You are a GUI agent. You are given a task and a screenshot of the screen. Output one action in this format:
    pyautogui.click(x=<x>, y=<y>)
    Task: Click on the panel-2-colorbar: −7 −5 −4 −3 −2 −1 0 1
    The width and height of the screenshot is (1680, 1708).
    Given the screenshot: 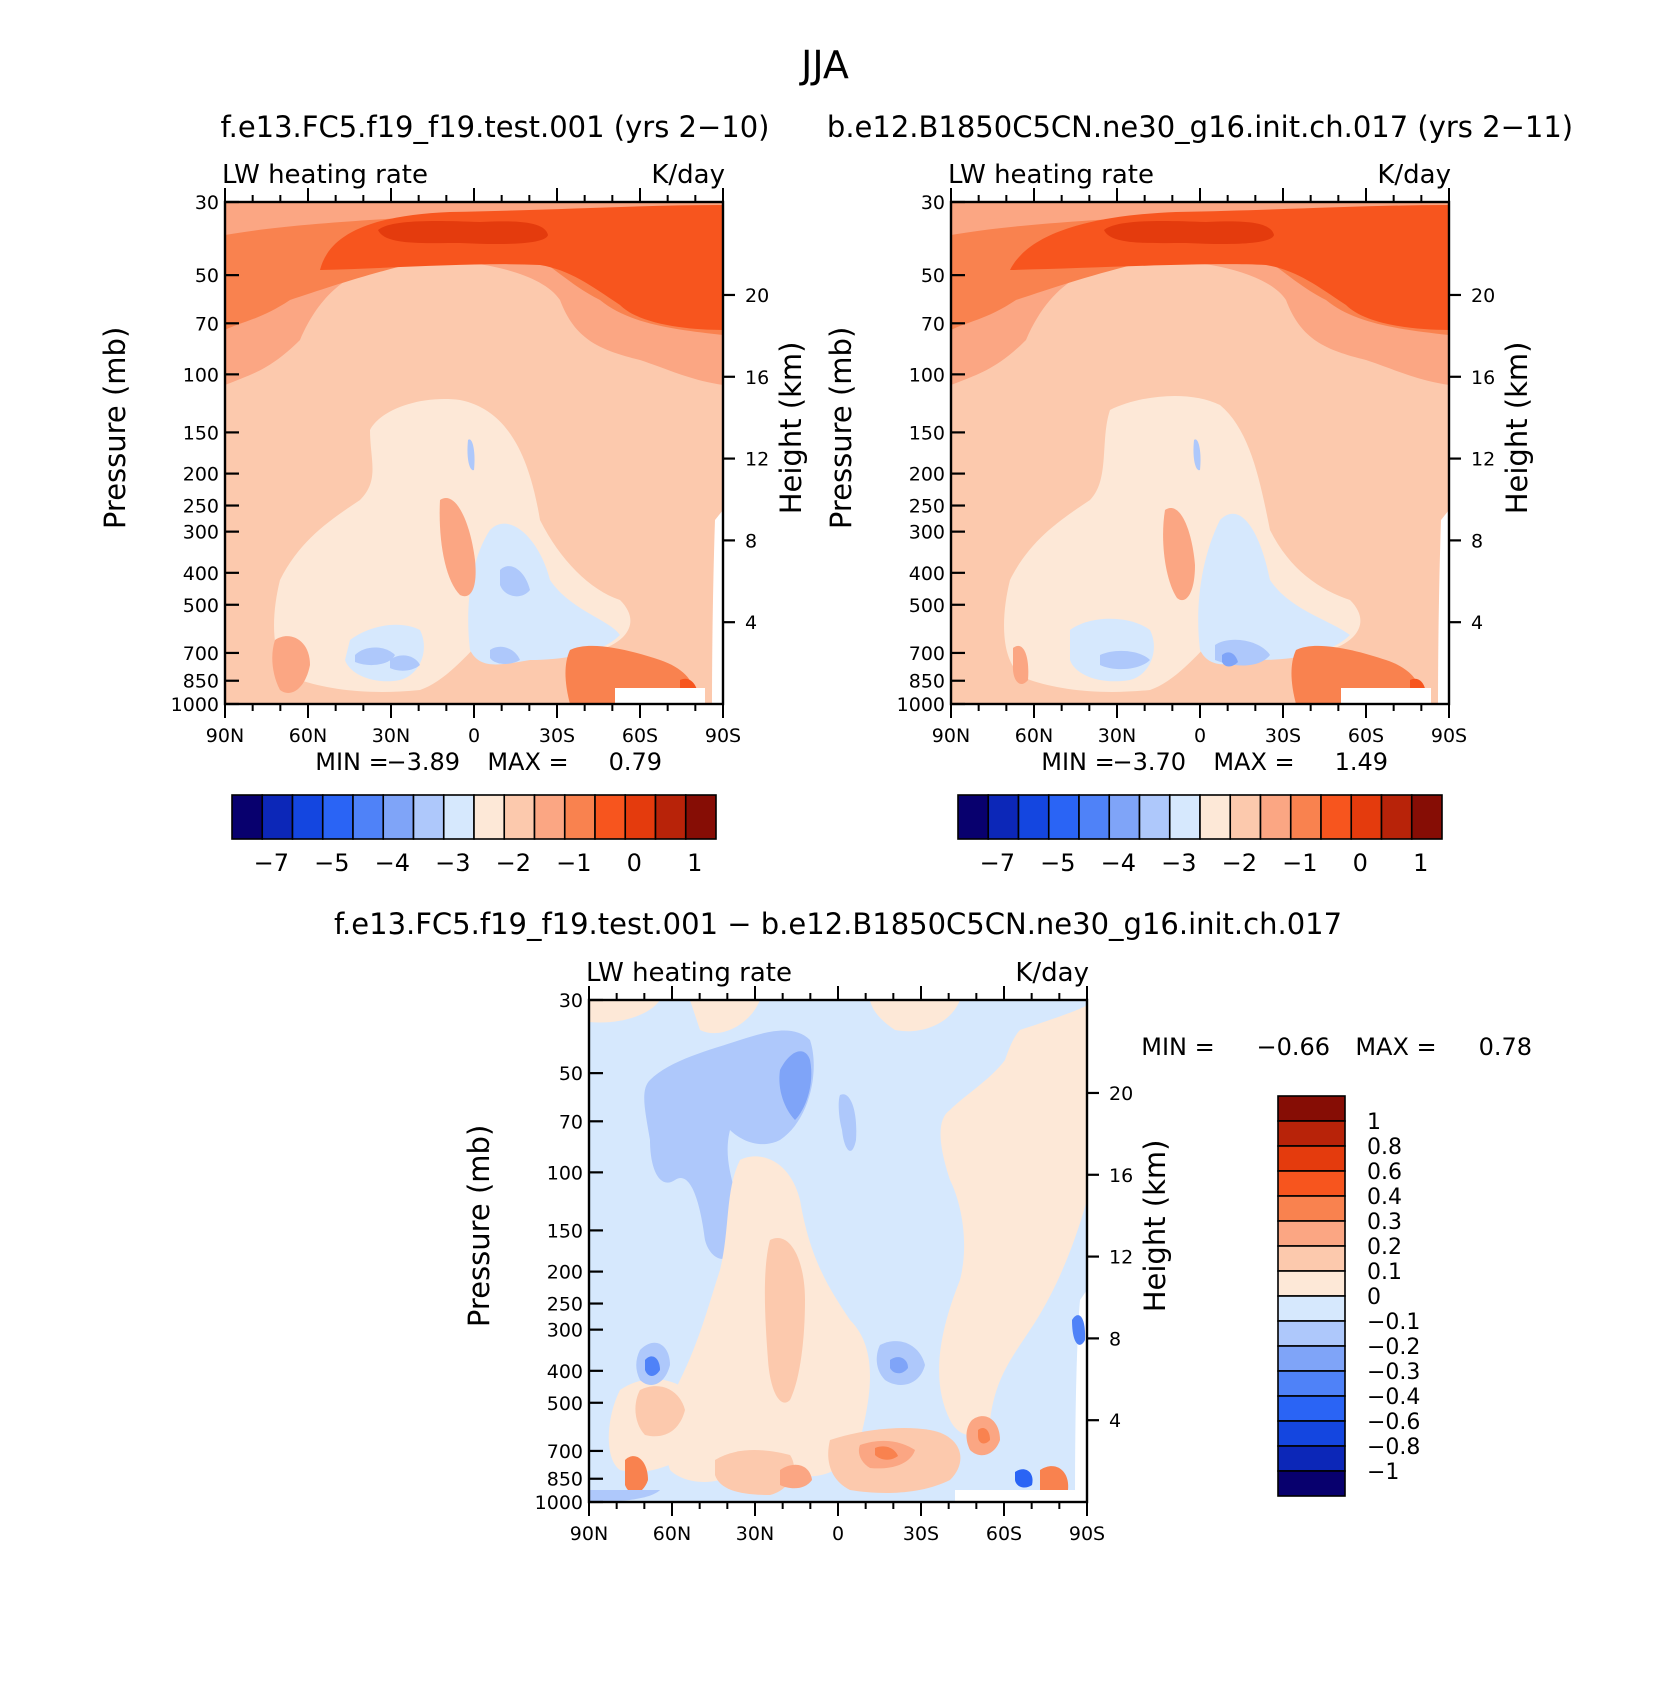 What is the action you would take?
    pyautogui.click(x=1200, y=835)
    